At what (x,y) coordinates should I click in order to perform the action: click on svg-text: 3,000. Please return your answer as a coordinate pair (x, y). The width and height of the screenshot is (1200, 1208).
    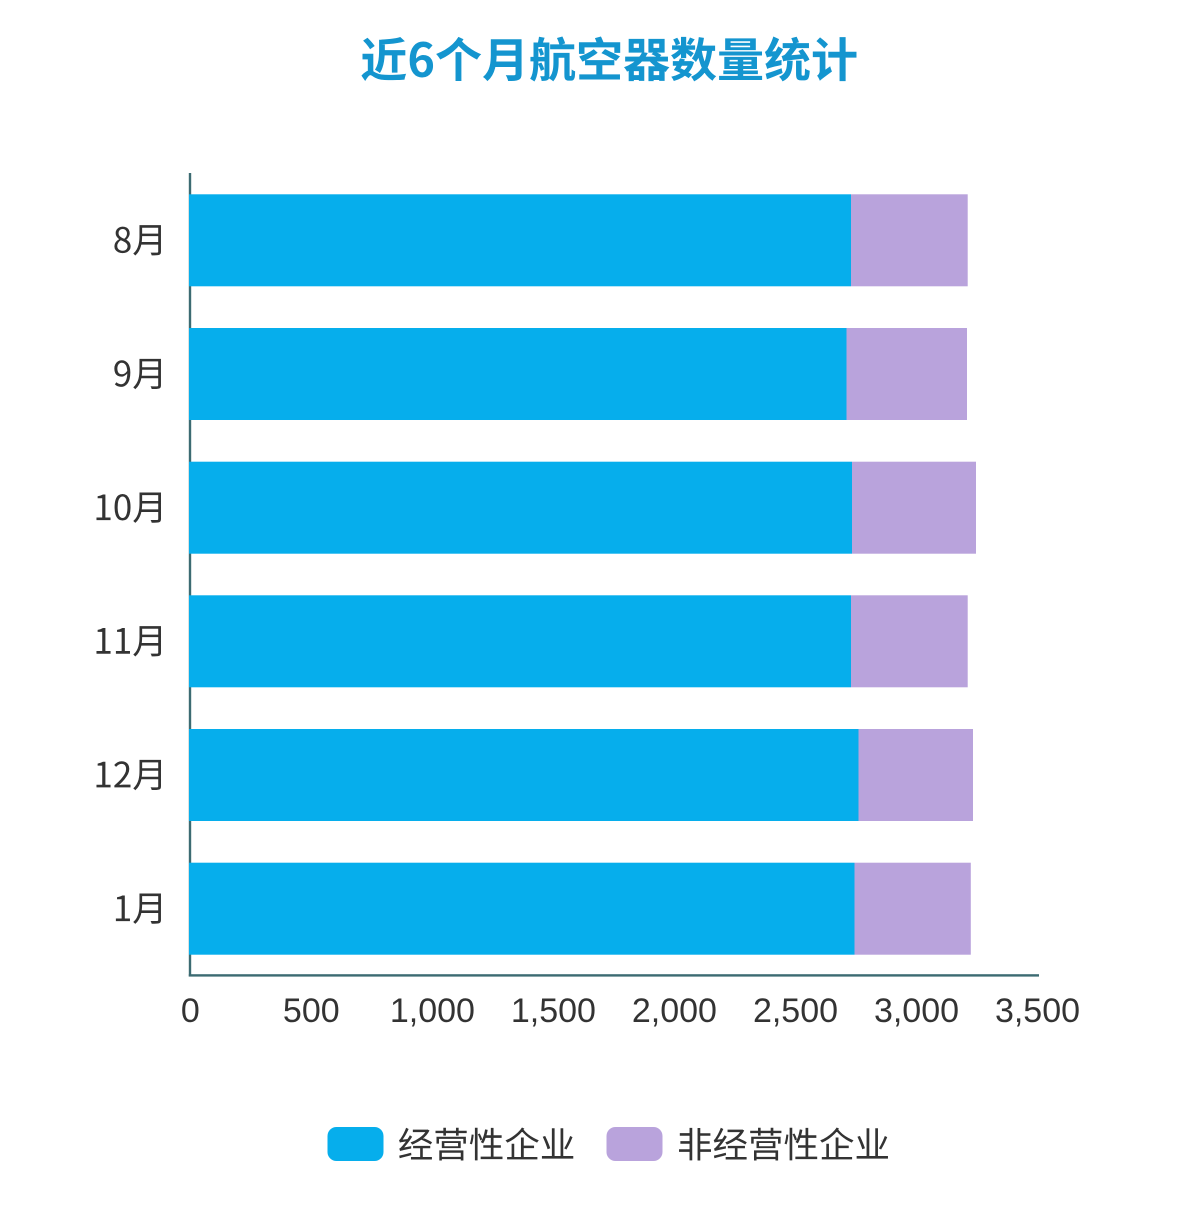
    Looking at the image, I should click on (916, 1011).